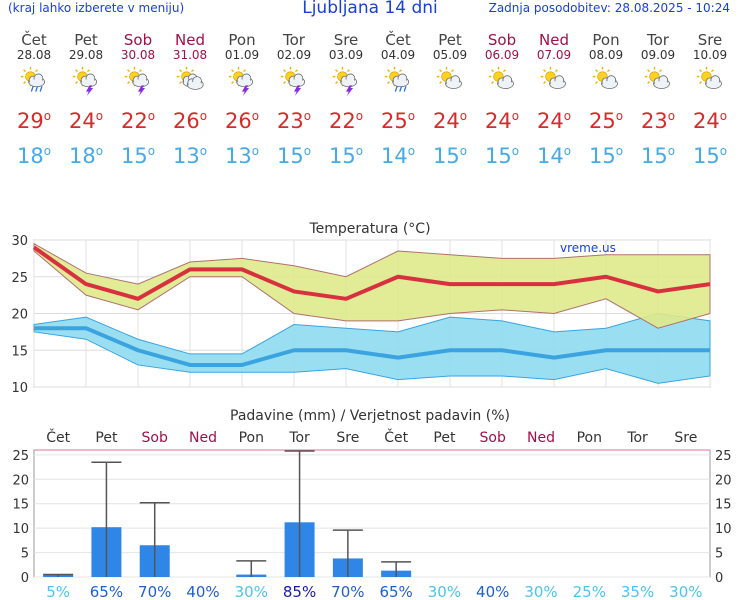 Image resolution: width=740 pixels, height=600 pixels. What do you see at coordinates (398, 100) in the screenshot?
I see `forecast-day: Čet 04.09 25o 14o` at bounding box center [398, 100].